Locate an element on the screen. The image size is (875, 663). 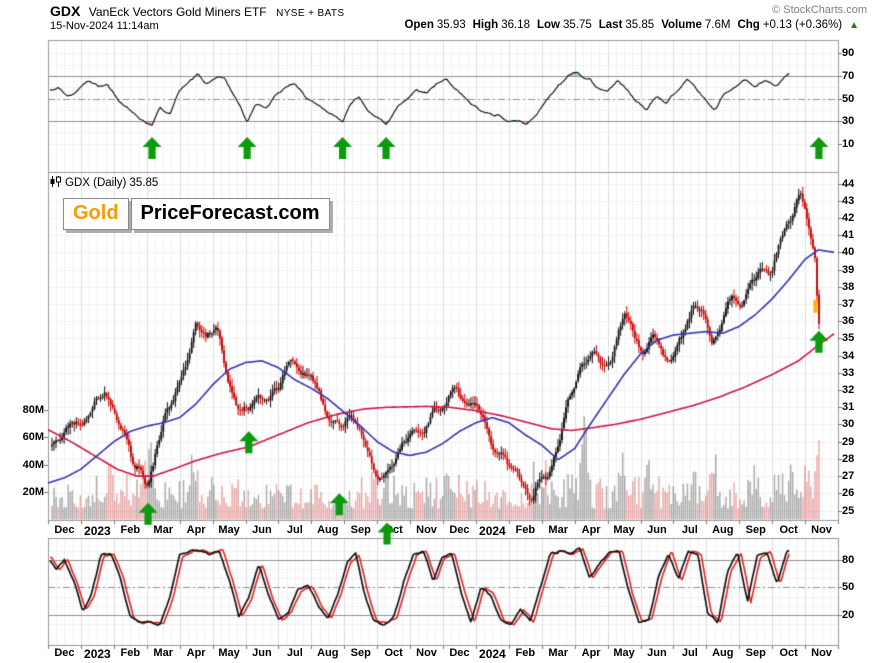
candlestick-icon is located at coordinates (55, 181).